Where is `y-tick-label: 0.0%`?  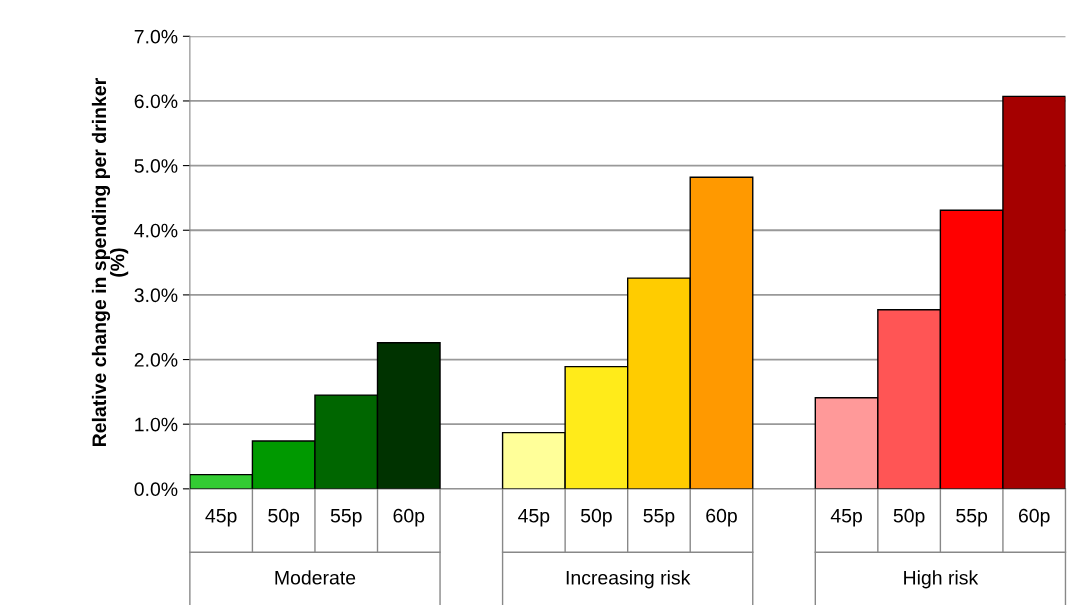 y-tick-label: 0.0% is located at coordinates (156, 489).